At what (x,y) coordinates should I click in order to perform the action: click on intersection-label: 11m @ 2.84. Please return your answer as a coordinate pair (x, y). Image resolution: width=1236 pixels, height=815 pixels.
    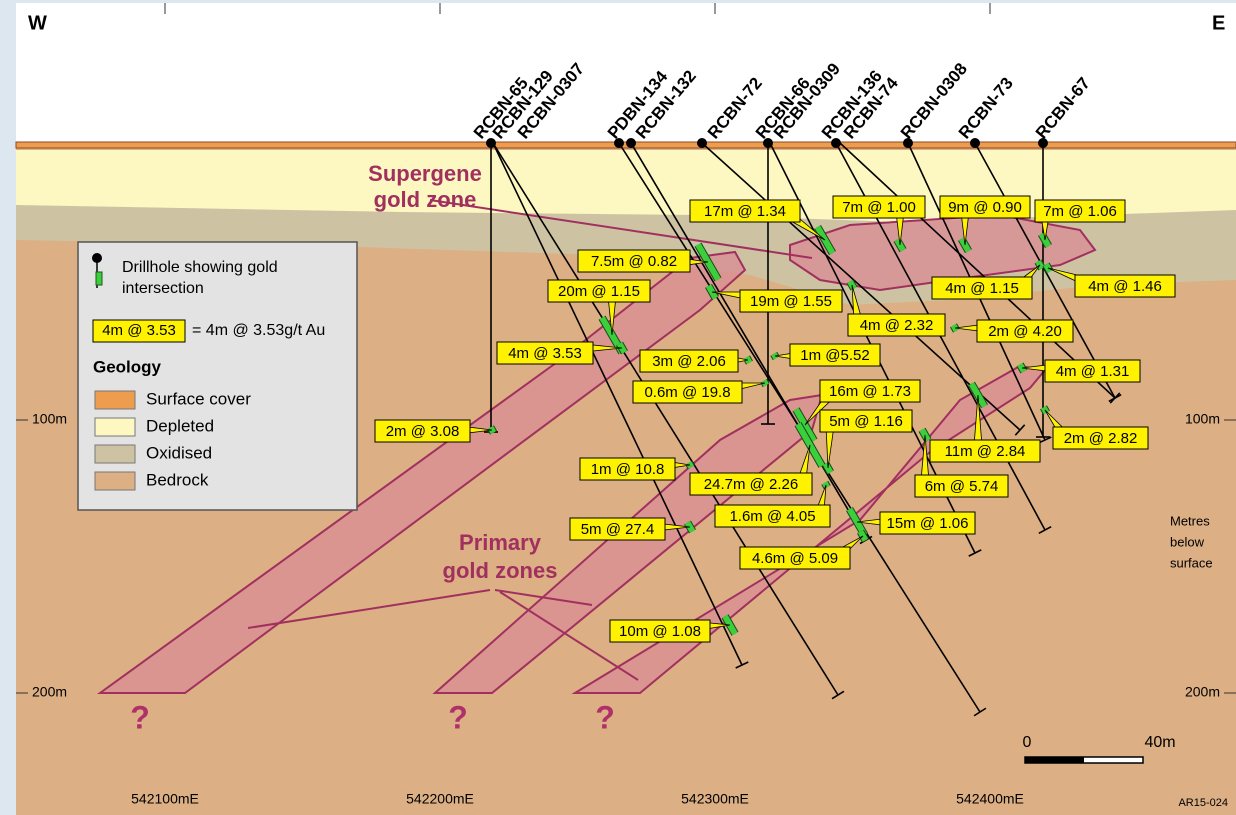
    Looking at the image, I should click on (985, 451).